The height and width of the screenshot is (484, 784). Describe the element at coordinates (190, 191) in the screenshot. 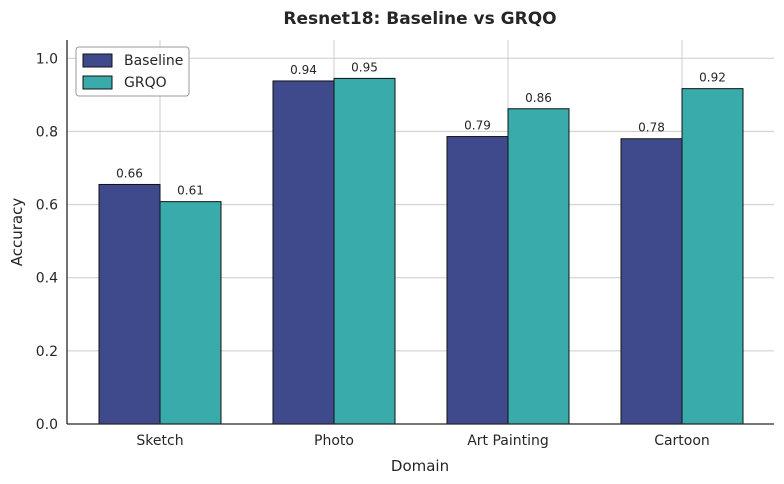

I see `data-label-grqo-sketch: 0.61` at that location.